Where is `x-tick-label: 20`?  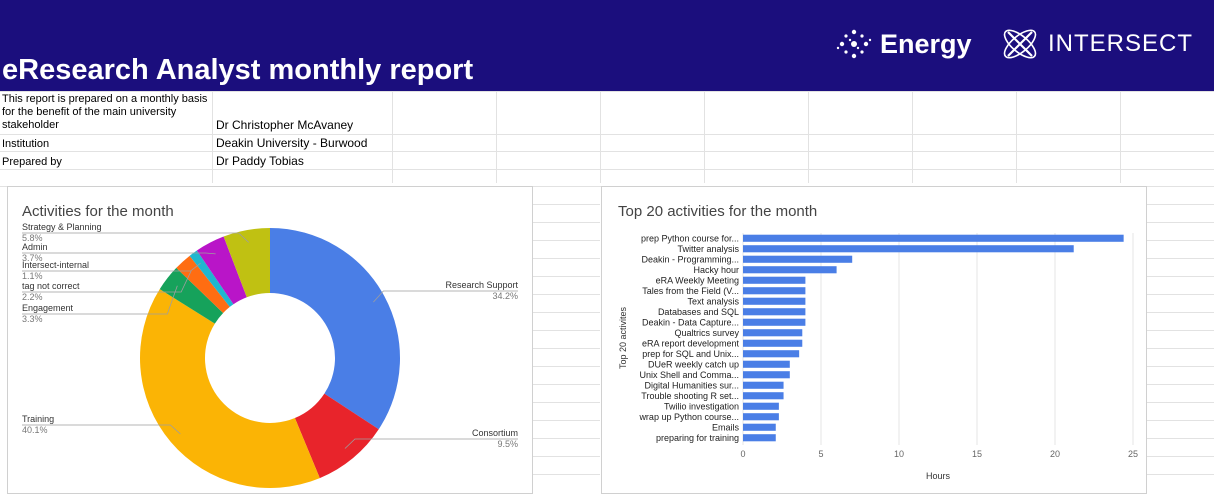 x-tick-label: 20 is located at coordinates (1055, 454).